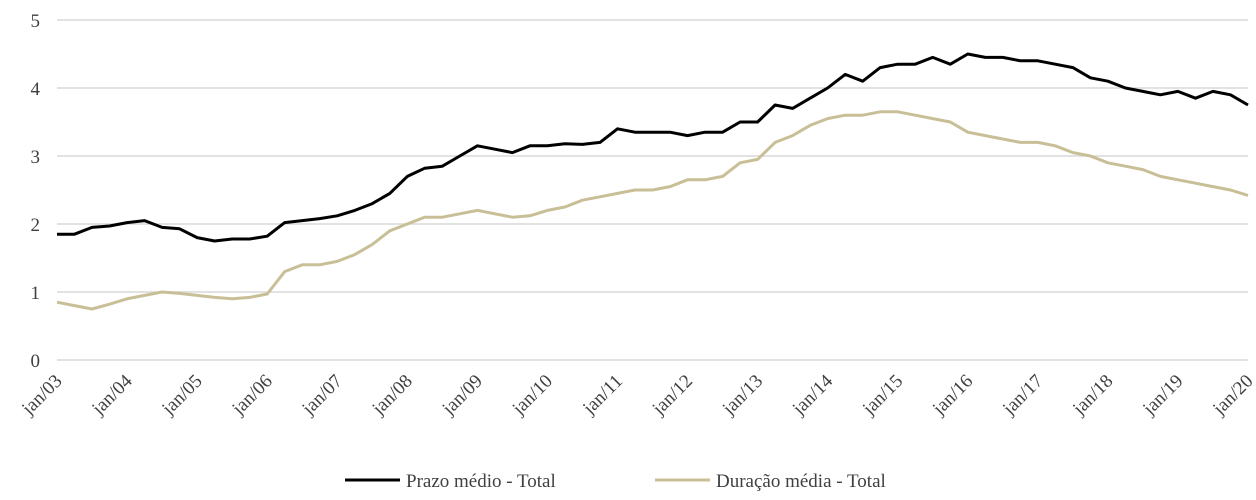 The width and height of the screenshot is (1256, 500). Describe the element at coordinates (36, 361) in the screenshot. I see `y-tick-label: 0` at that location.